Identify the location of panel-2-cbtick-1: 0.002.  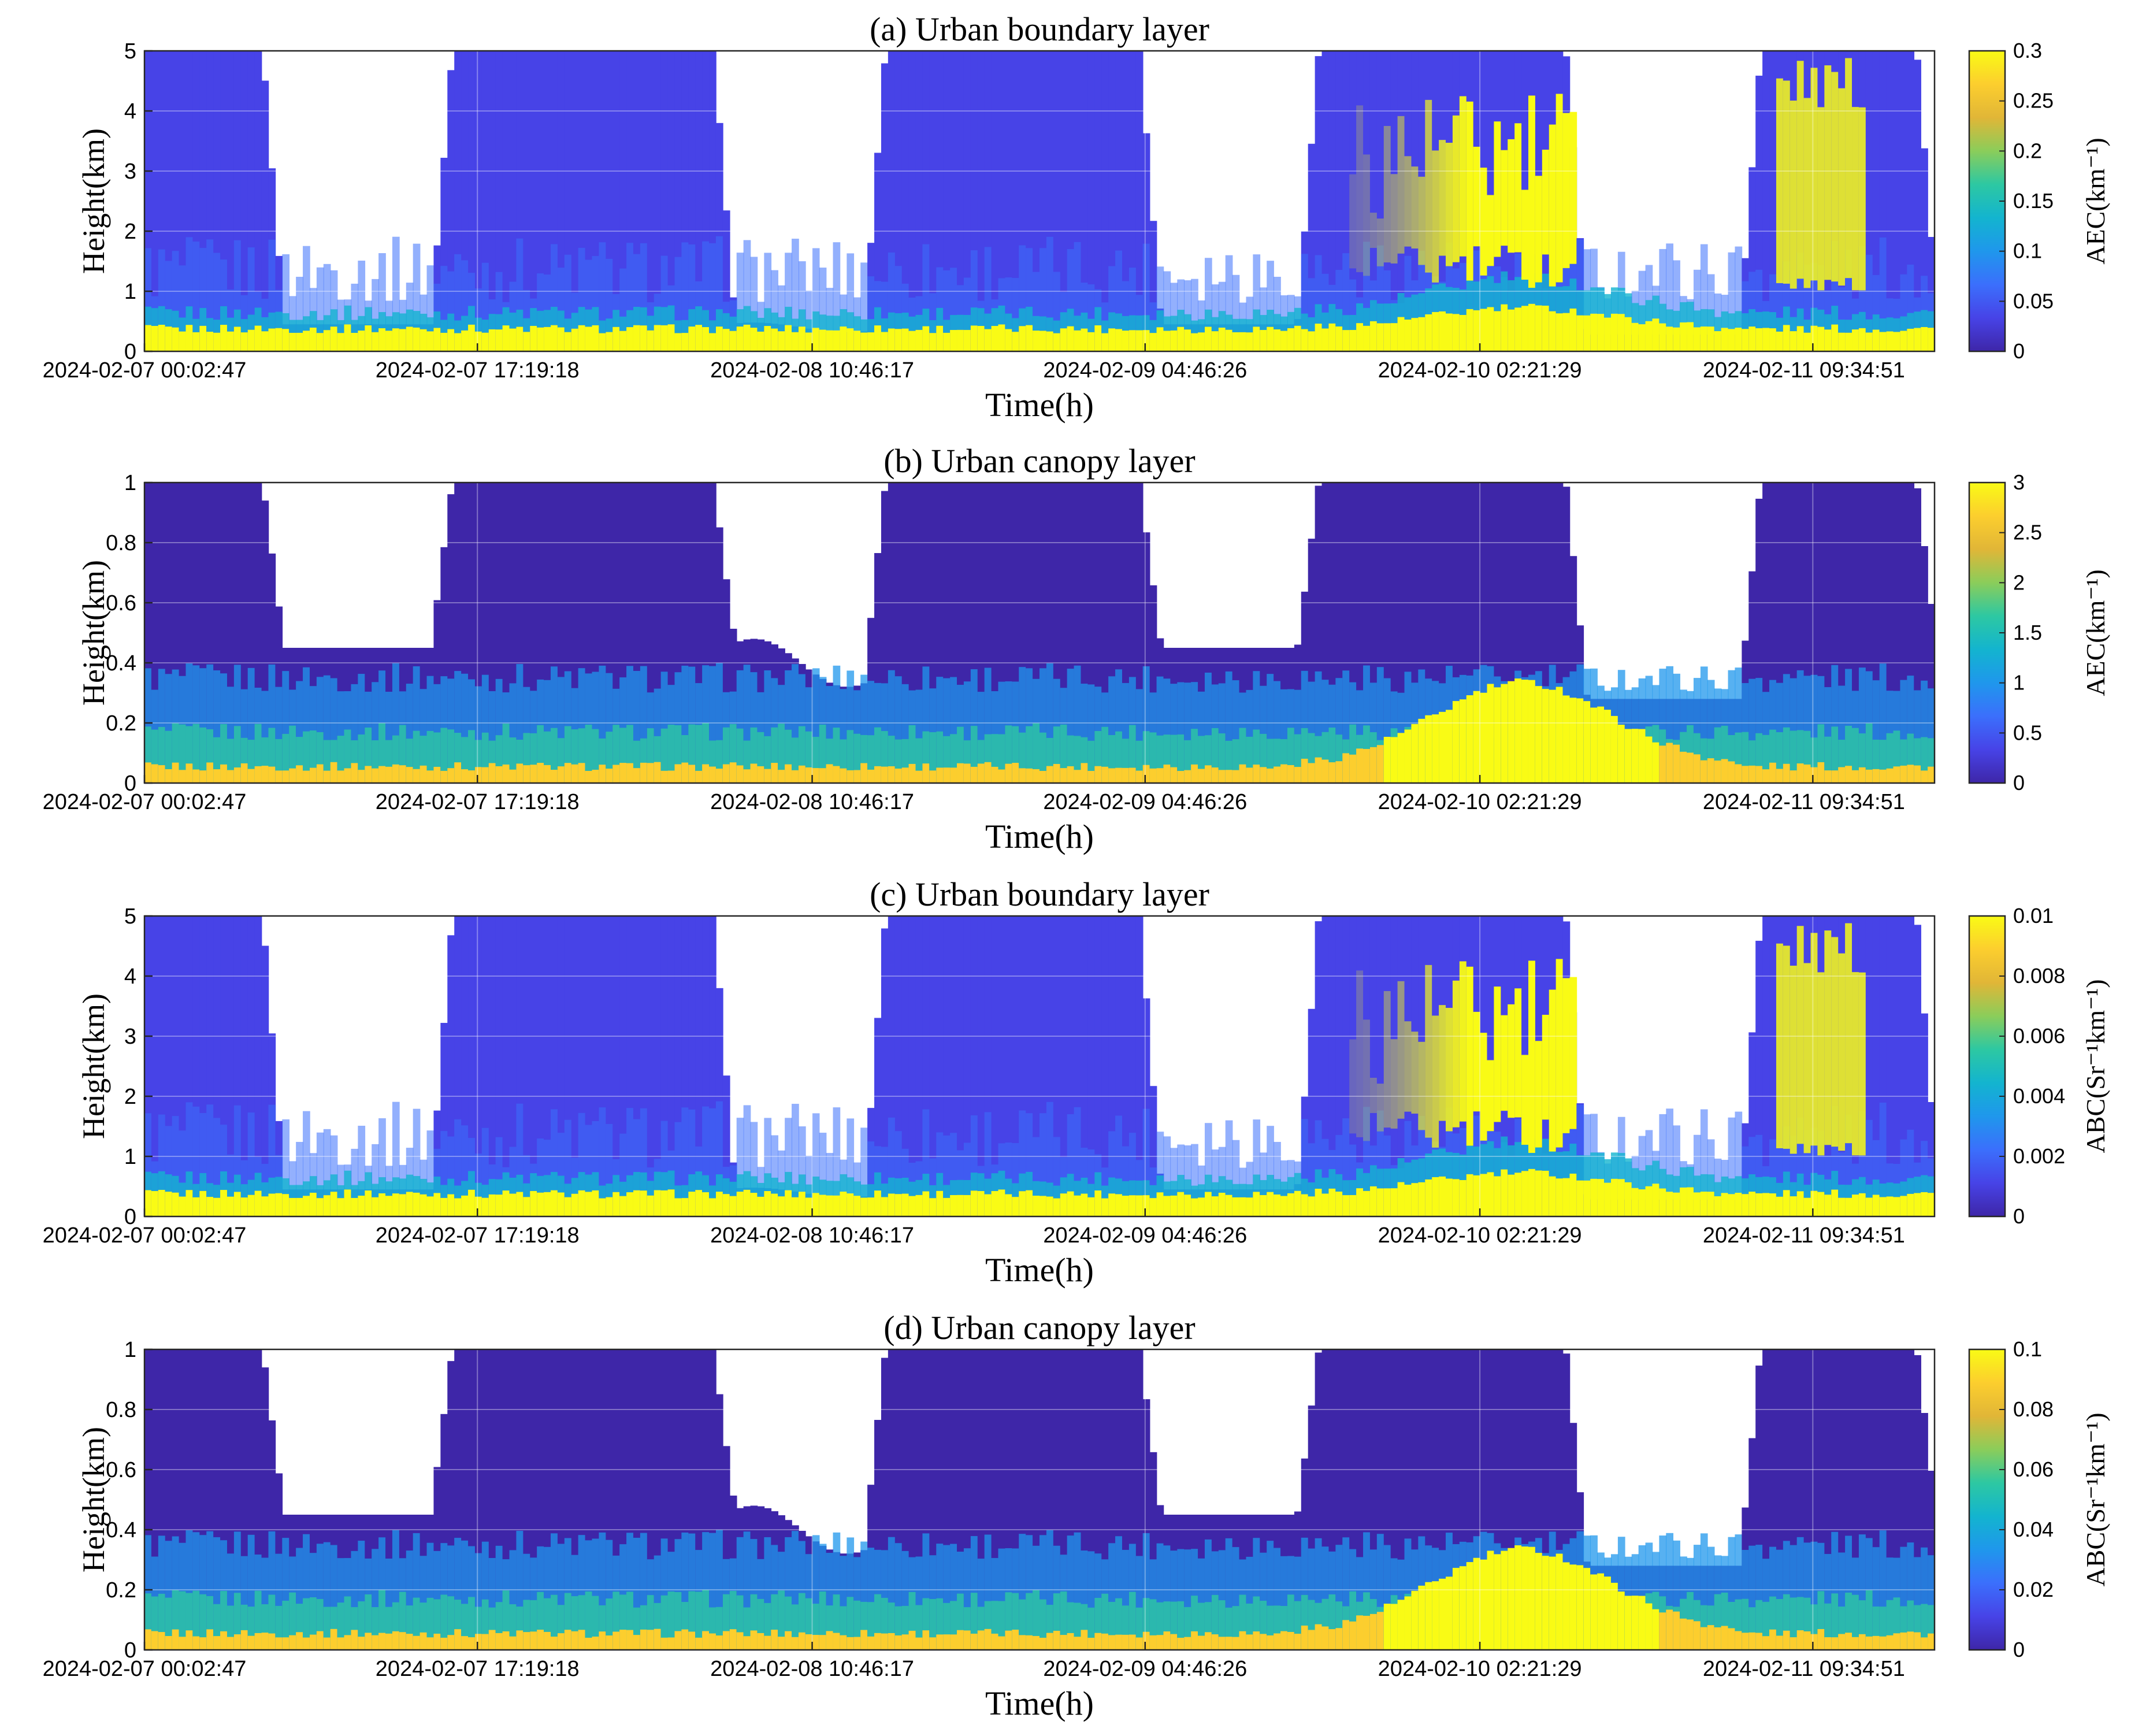
(2039, 1156).